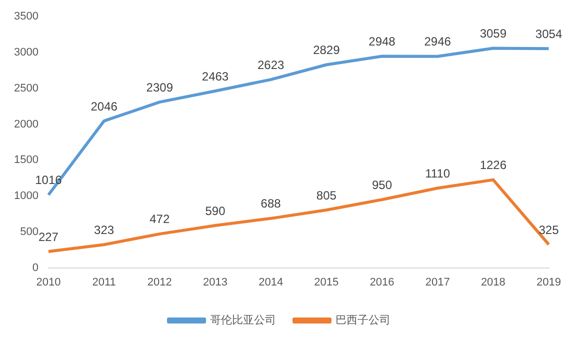 Image resolution: width=569 pixels, height=340 pixels. What do you see at coordinates (437, 173) in the screenshot?
I see `data-label: 1110` at bounding box center [437, 173].